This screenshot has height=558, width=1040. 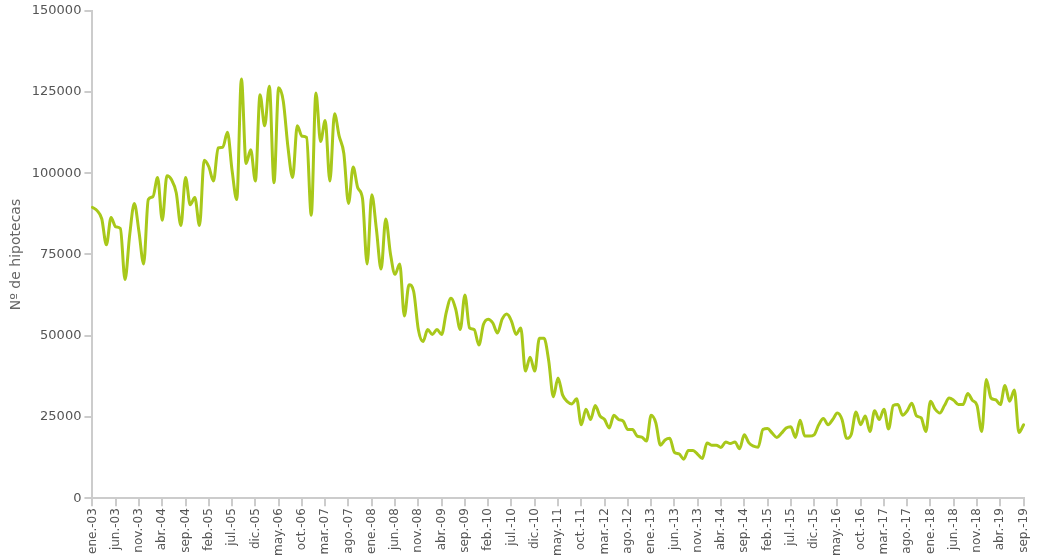 What do you see at coordinates (61, 416) in the screenshot?
I see `y-tick-label: 25000` at bounding box center [61, 416].